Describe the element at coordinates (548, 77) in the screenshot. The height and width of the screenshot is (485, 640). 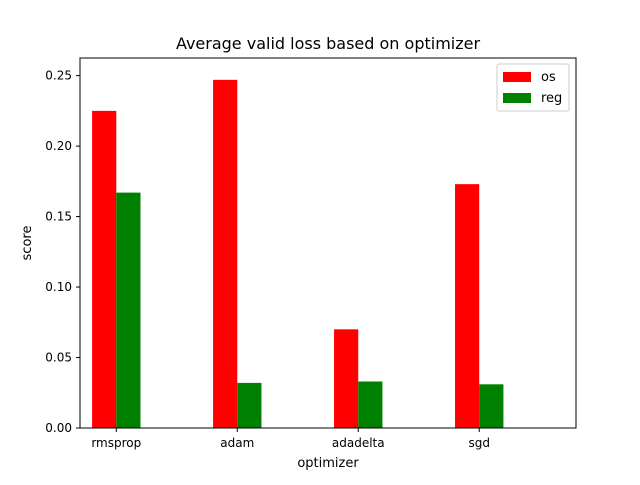
I see `legend-label-os: os` at that location.